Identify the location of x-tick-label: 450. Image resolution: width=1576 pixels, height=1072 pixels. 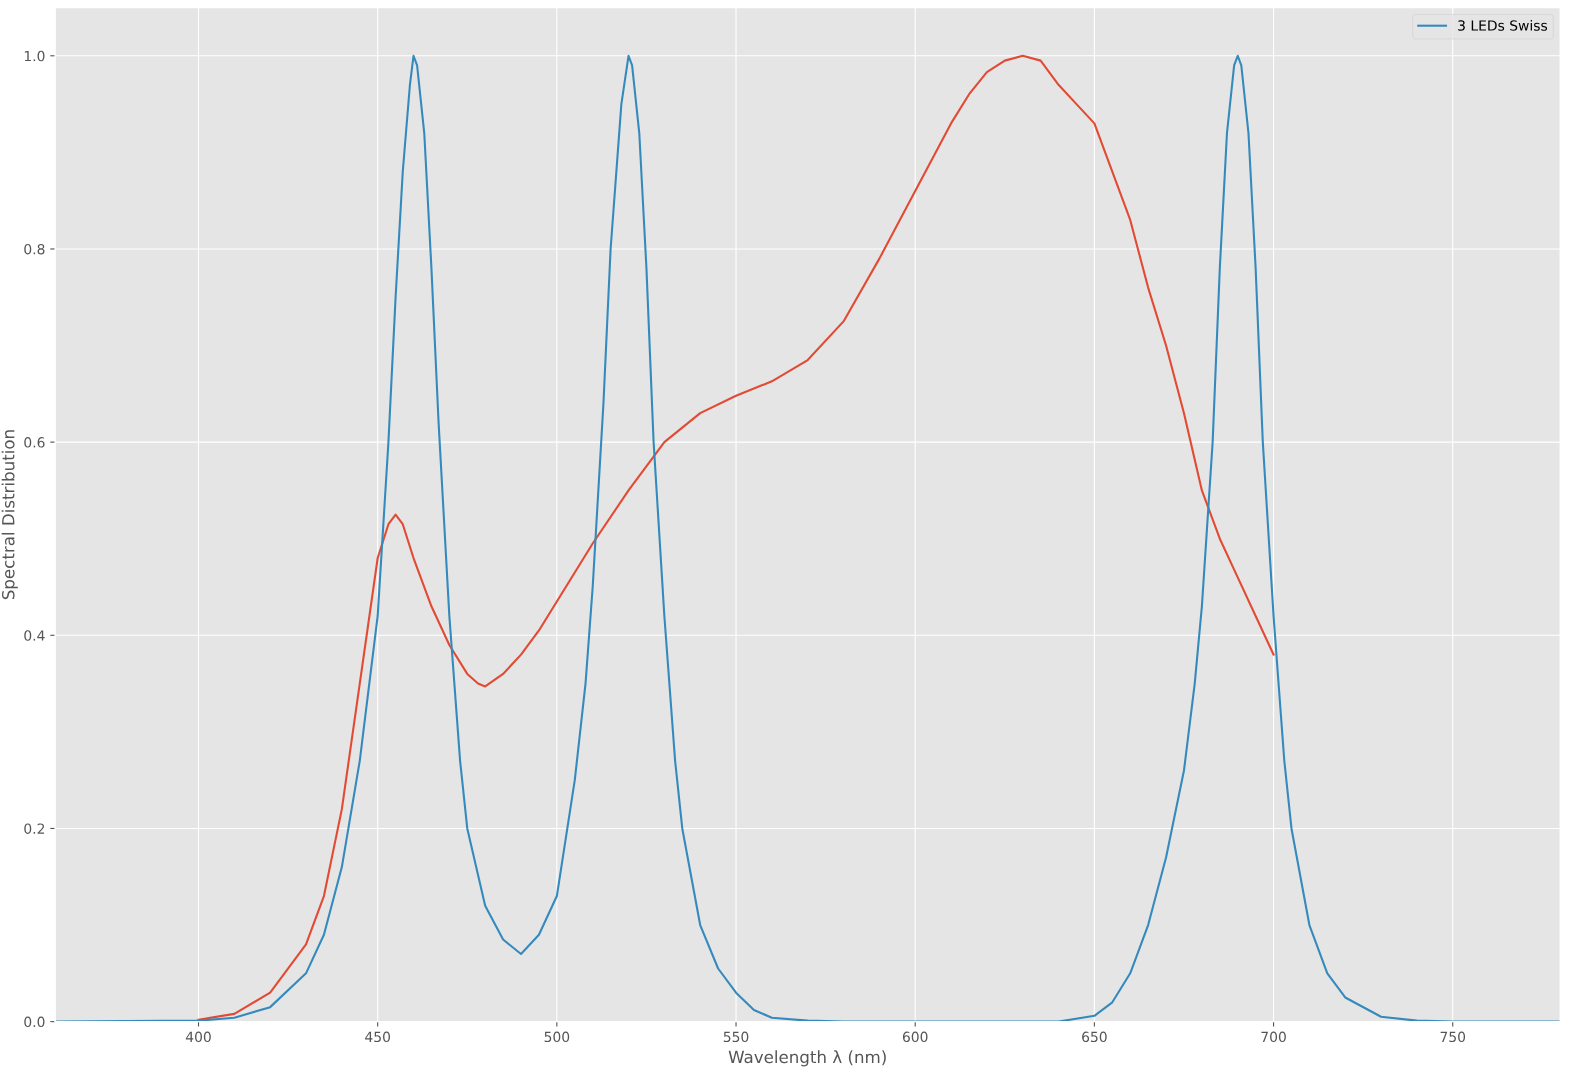
(378, 1037).